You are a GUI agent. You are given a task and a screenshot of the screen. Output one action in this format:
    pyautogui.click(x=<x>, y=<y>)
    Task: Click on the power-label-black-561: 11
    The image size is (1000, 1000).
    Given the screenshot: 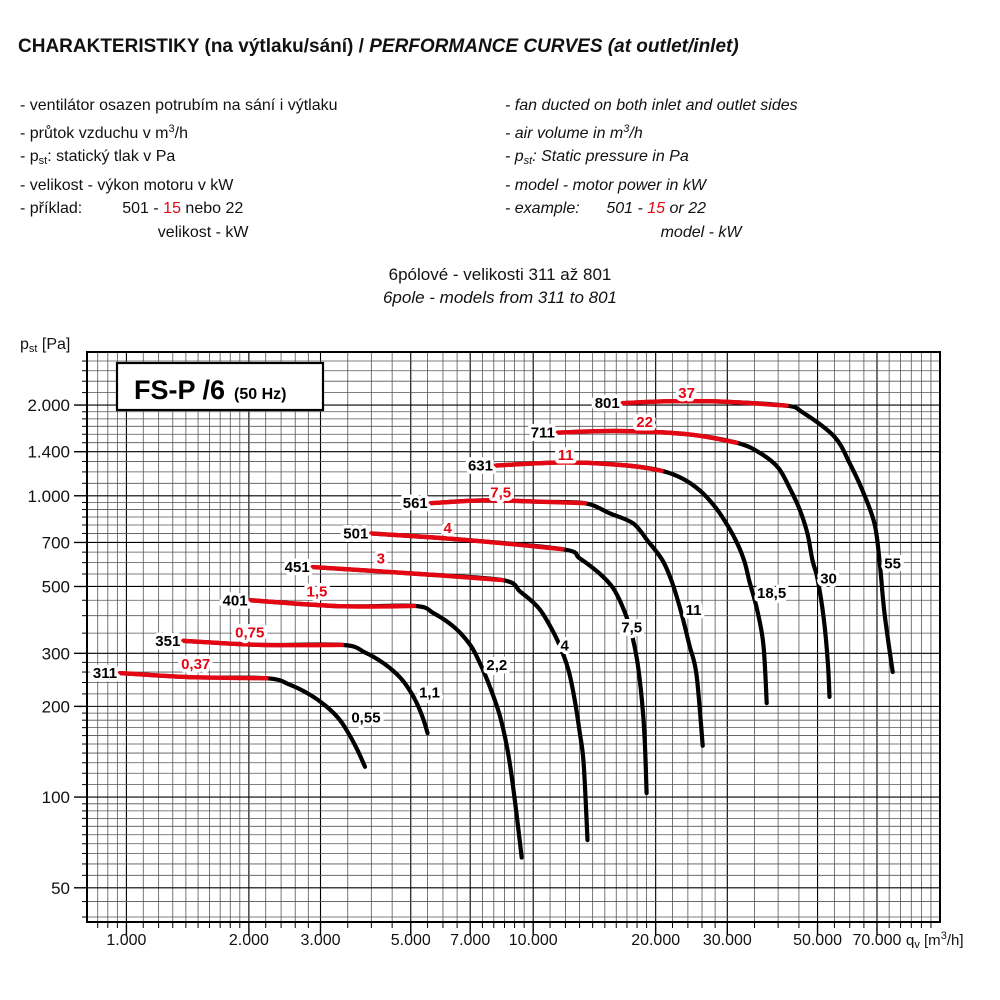 What is the action you would take?
    pyautogui.click(x=694, y=610)
    